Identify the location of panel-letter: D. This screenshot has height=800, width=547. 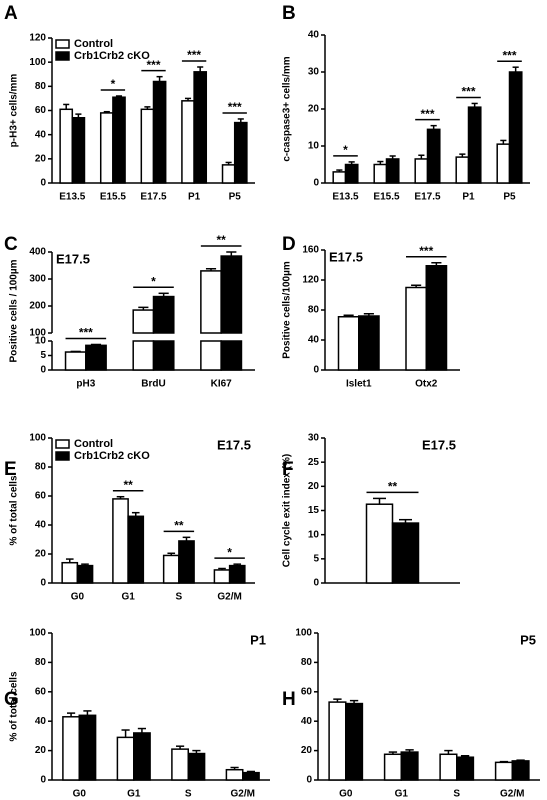
(289, 244).